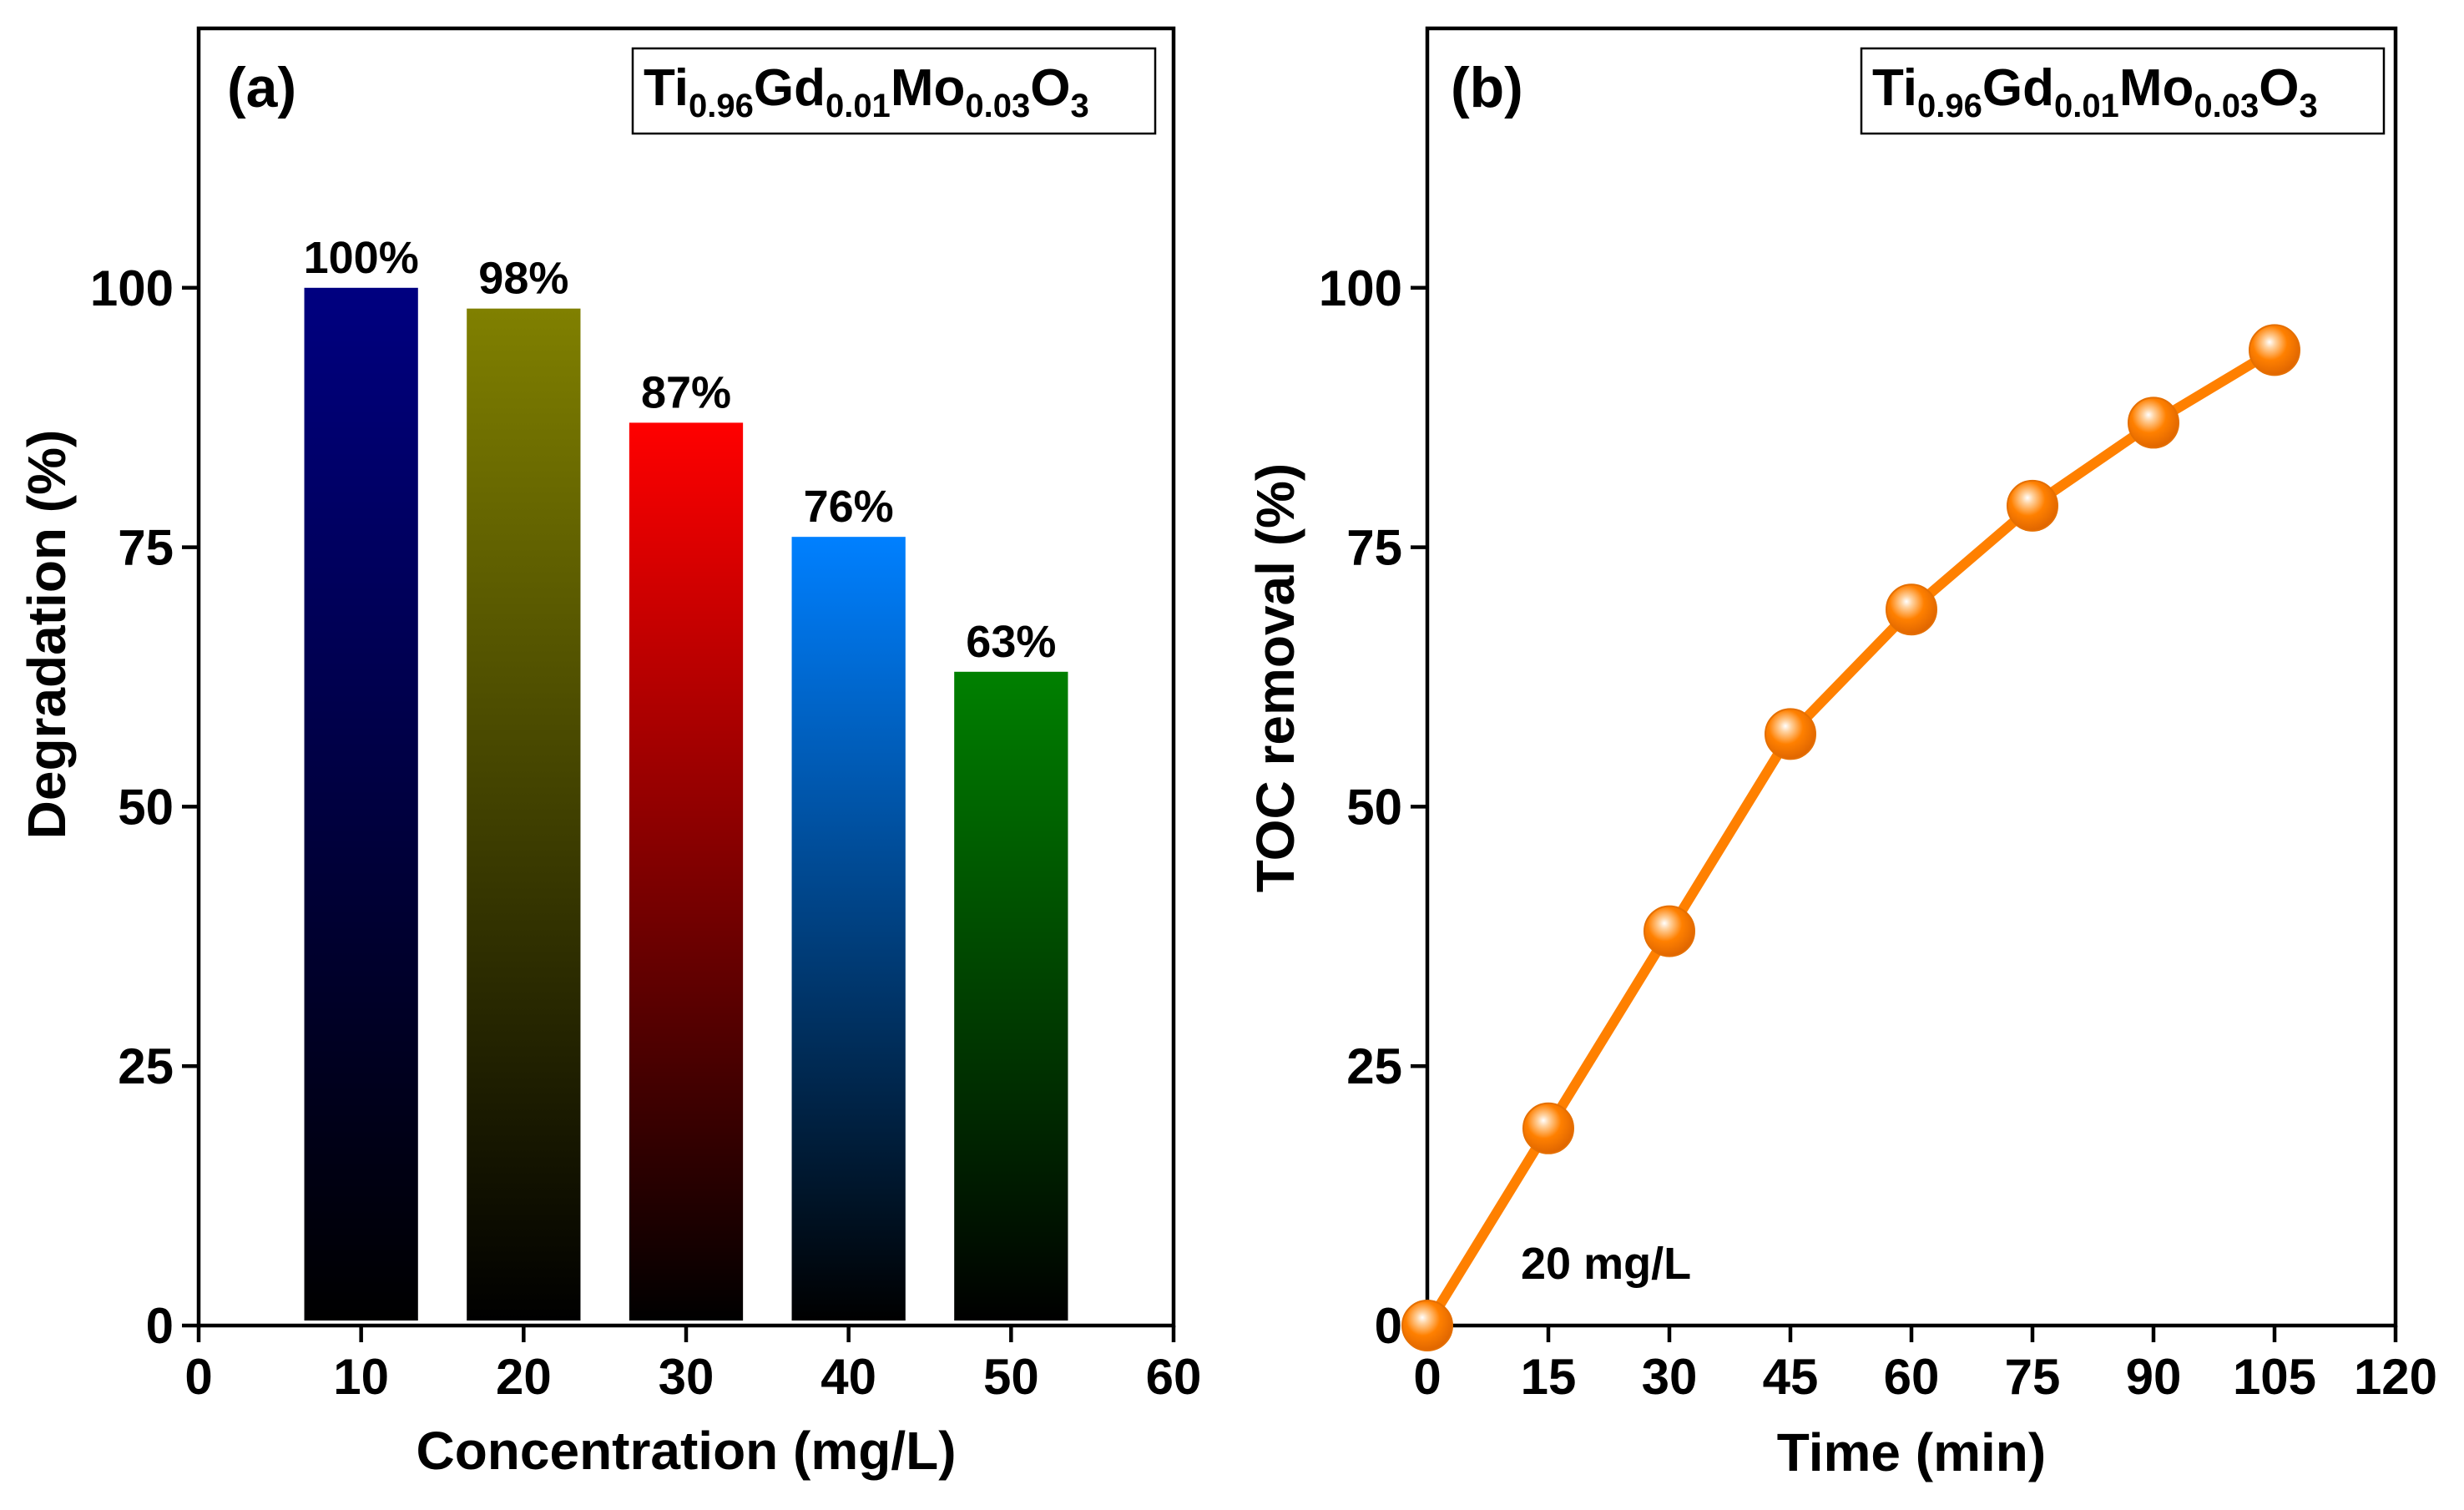  What do you see at coordinates (1011, 1377) in the screenshot?
I see `x-tick-label: 50` at bounding box center [1011, 1377].